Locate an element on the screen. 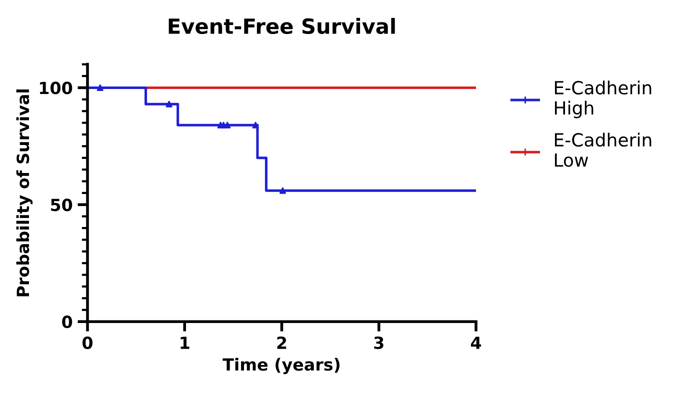  x-tick-label: 4 is located at coordinates (476, 342).